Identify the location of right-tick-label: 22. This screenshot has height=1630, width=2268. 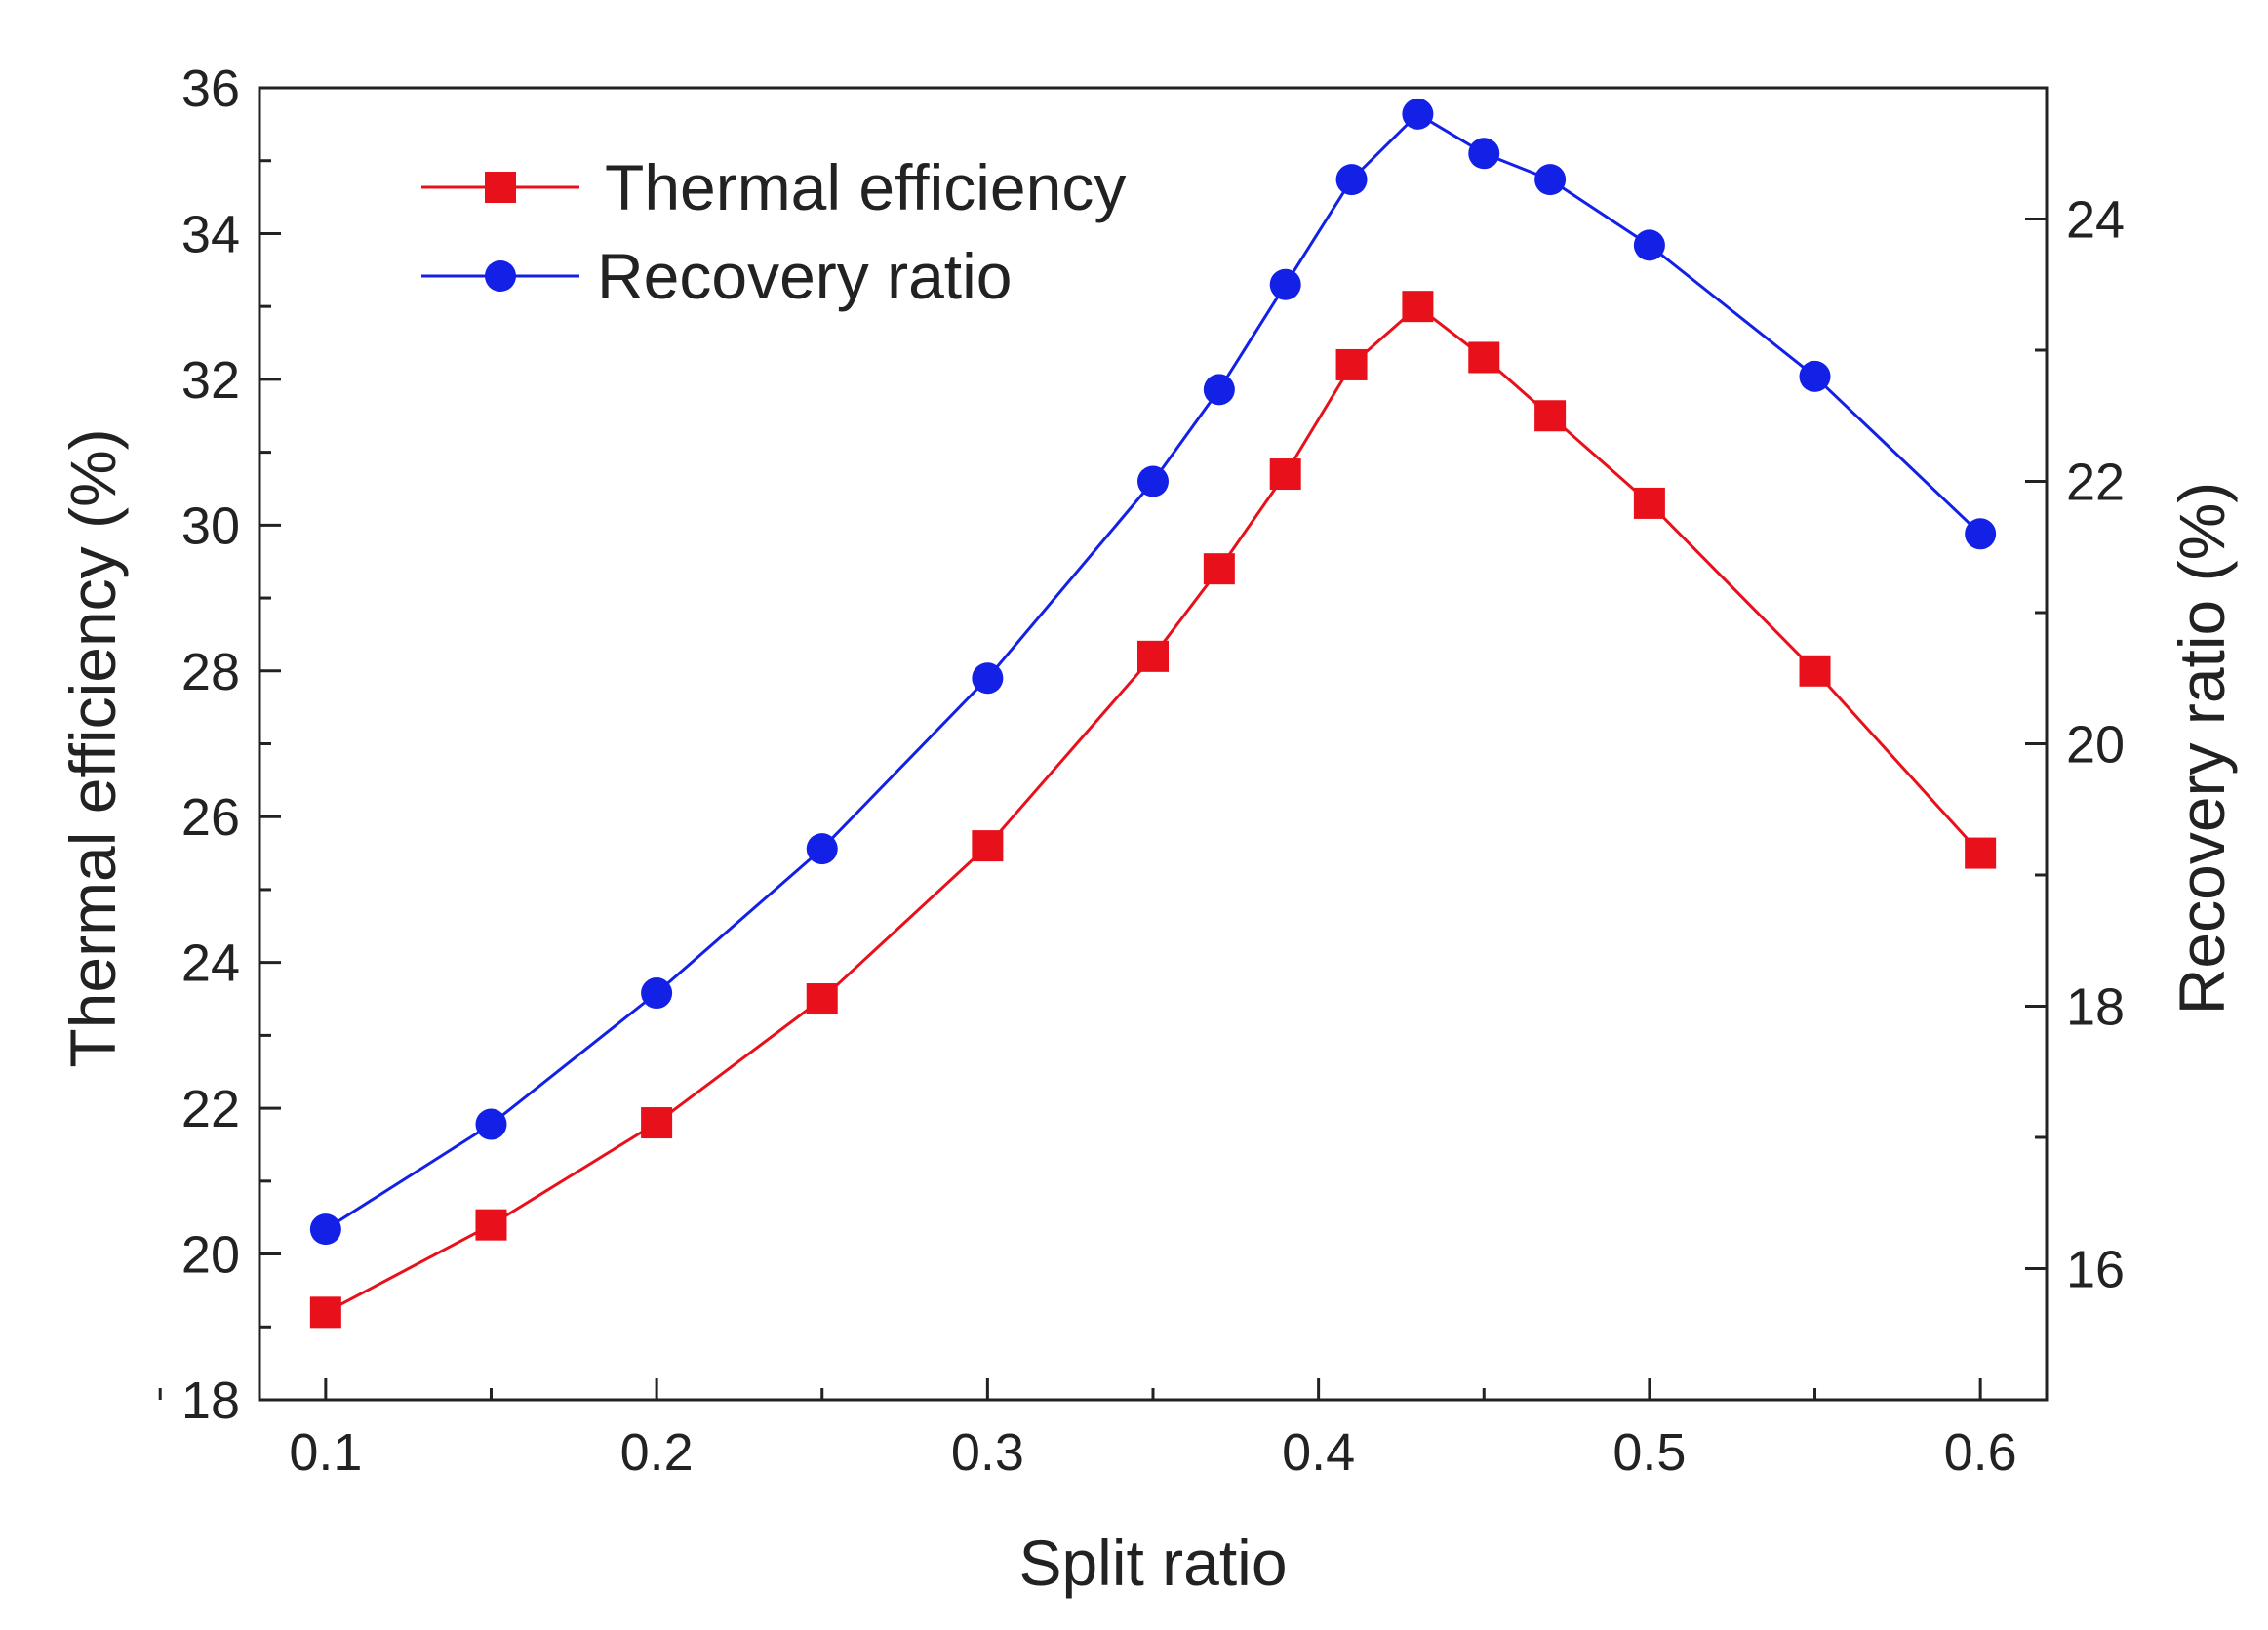
(2095, 483).